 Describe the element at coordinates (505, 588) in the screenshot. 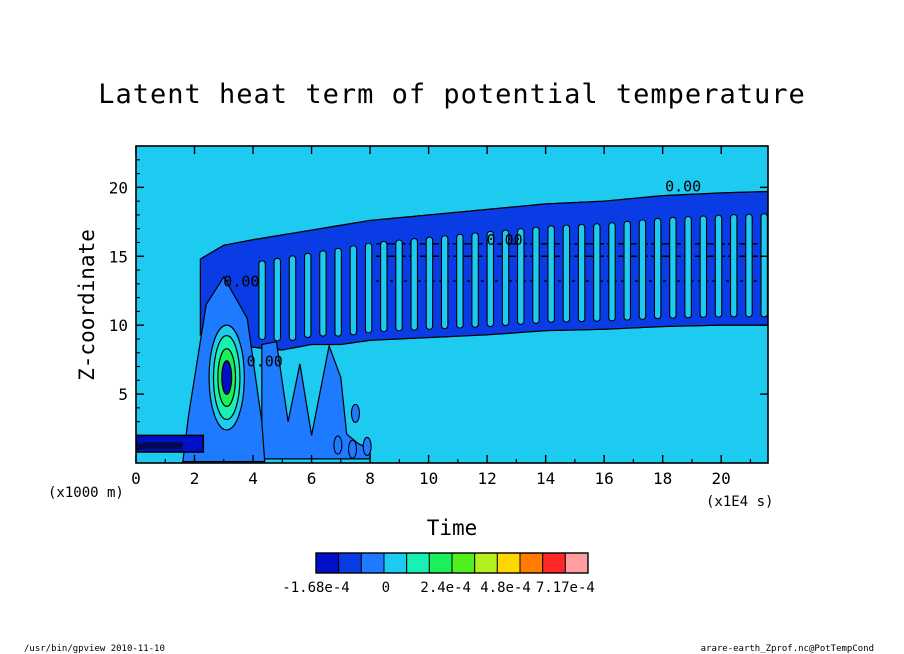

I see `colorbar-label: 4.8e-4` at that location.